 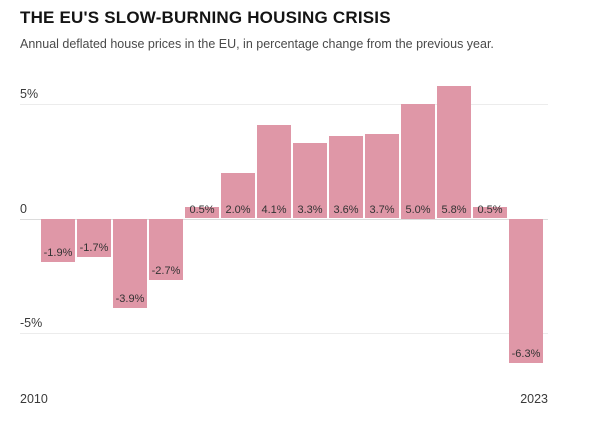 What do you see at coordinates (382, 176) in the screenshot?
I see `bar-2019` at bounding box center [382, 176].